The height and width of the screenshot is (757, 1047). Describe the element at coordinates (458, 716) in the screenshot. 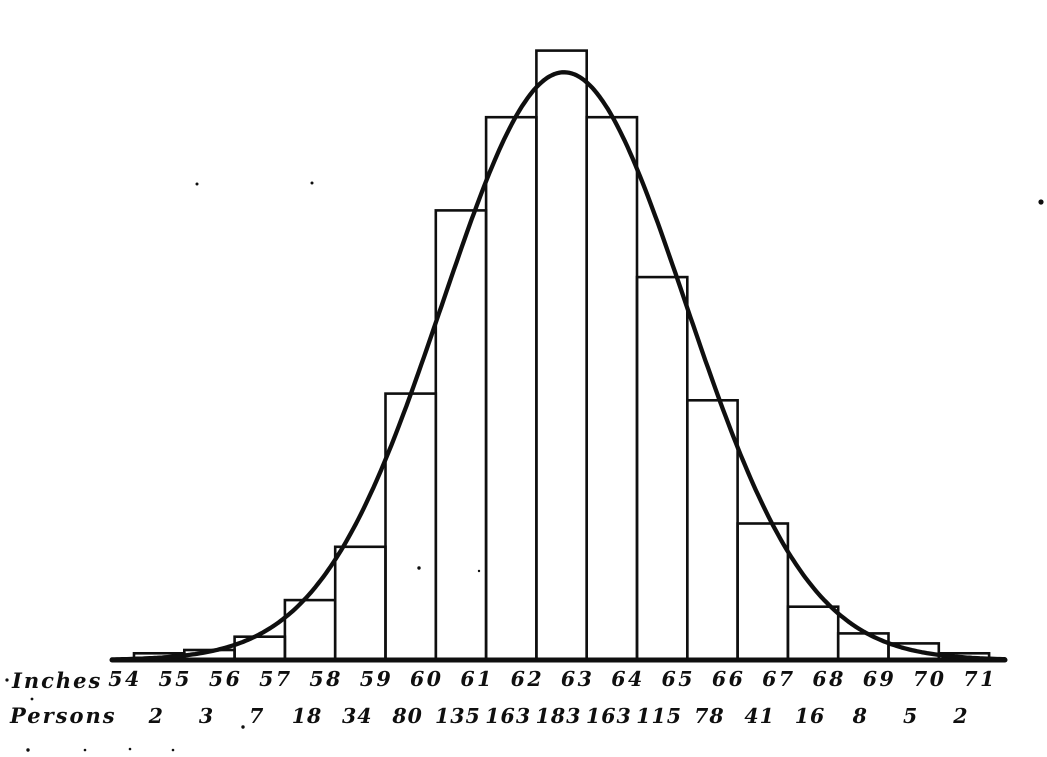

I see `persons-count-label: 135` at that location.